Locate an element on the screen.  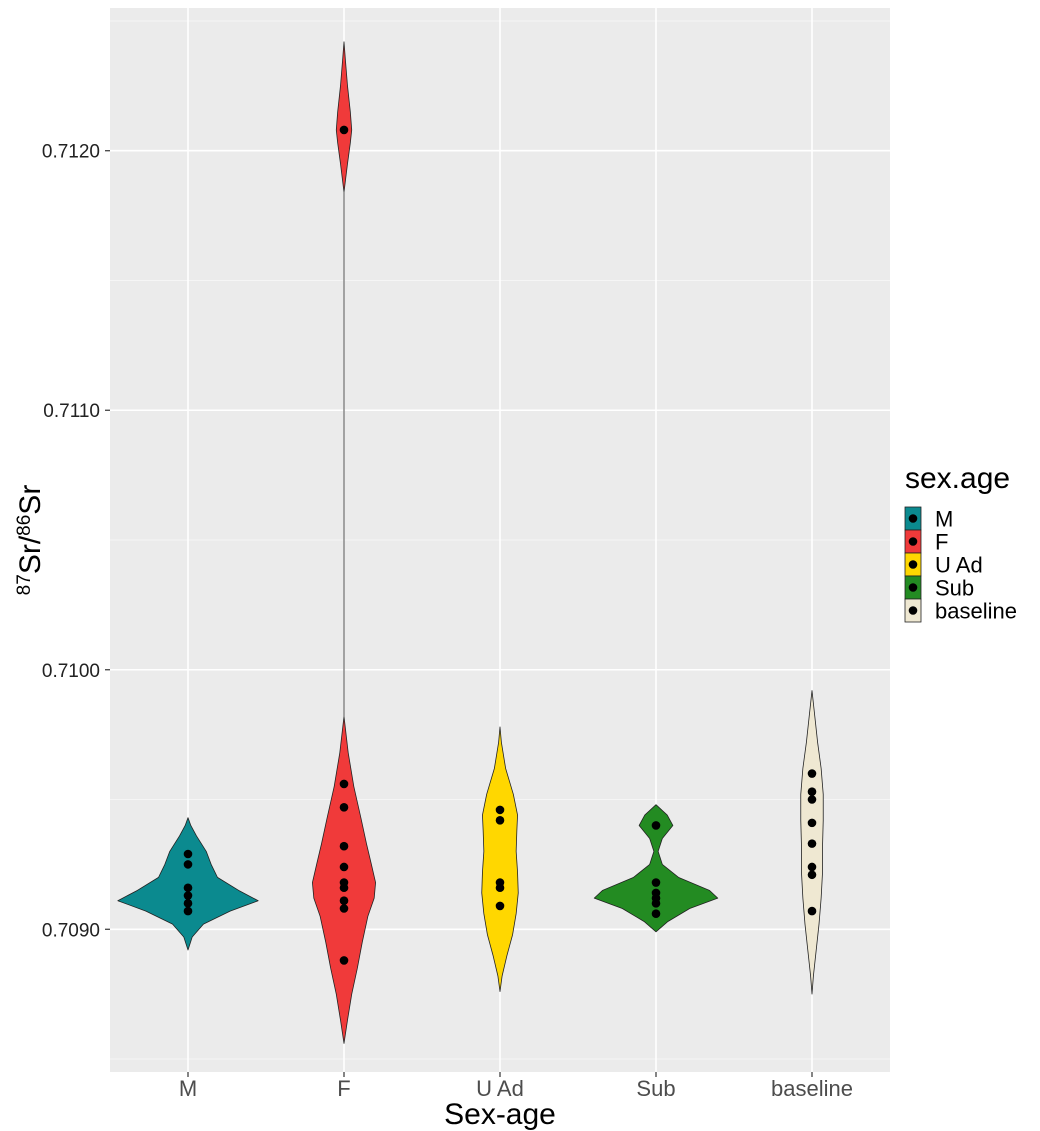
y-tick-label: 0.7100 is located at coordinates (71, 671).